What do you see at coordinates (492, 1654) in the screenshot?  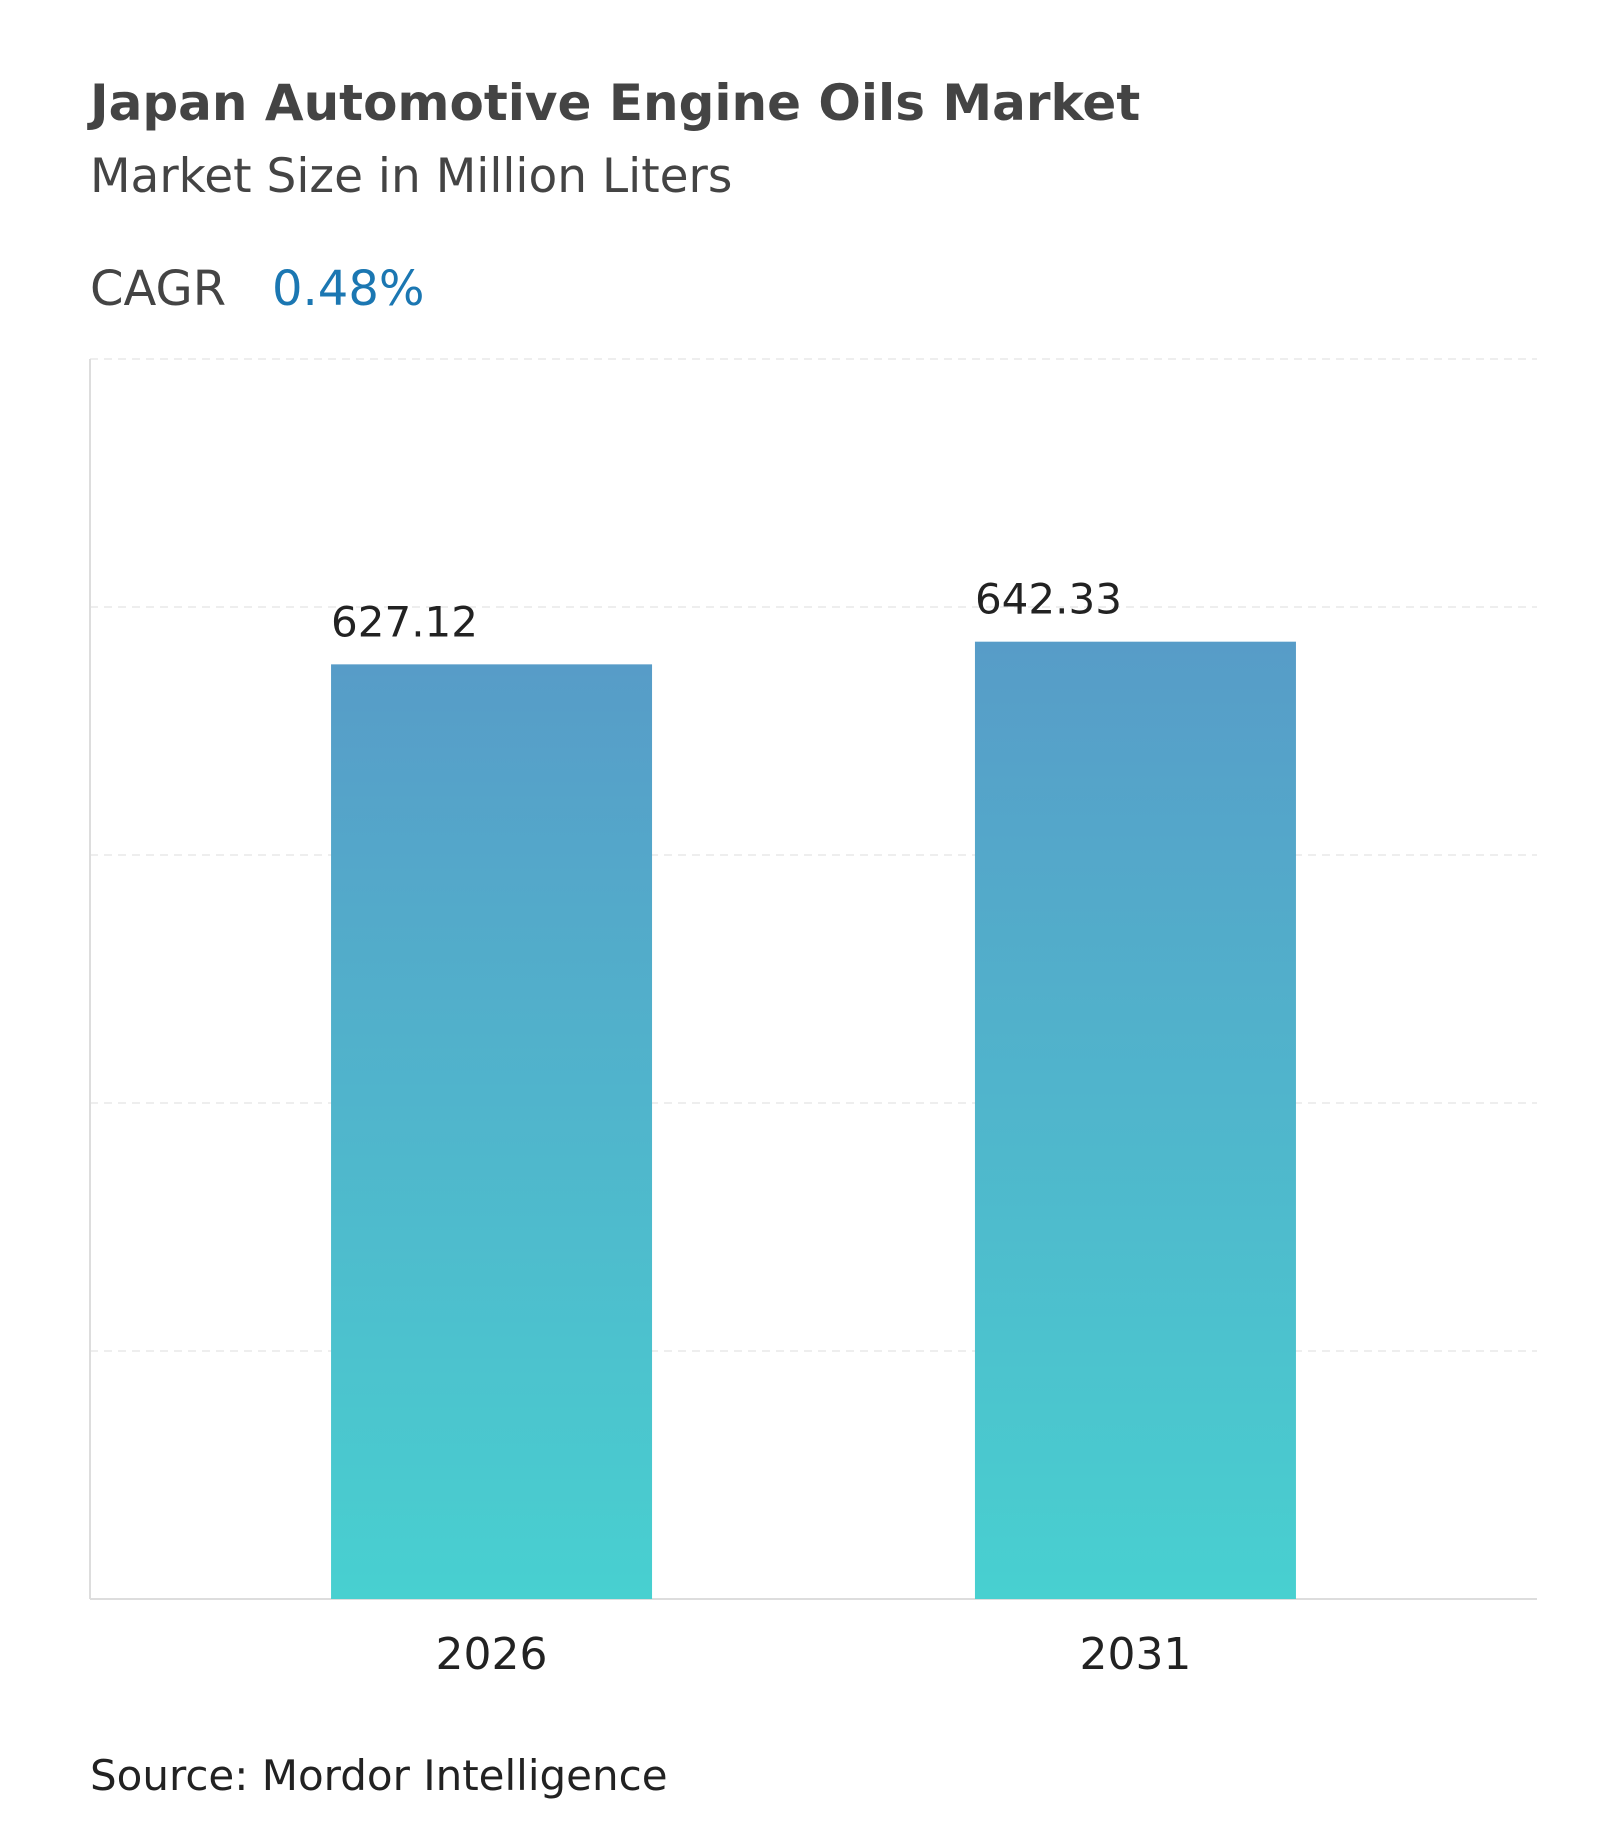 I see `x-tick-label: 2026` at bounding box center [492, 1654].